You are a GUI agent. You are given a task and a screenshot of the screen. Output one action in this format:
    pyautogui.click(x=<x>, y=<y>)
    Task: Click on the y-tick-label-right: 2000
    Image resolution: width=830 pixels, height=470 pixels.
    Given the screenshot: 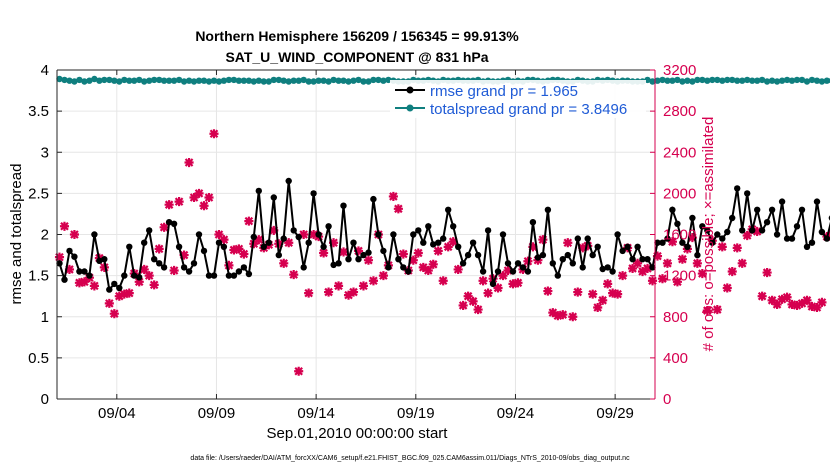 What is the action you would take?
    pyautogui.click(x=679, y=193)
    